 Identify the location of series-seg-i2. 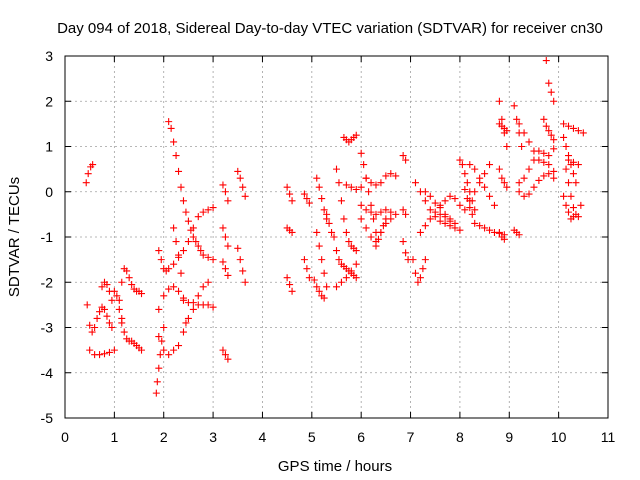
(381, 179).